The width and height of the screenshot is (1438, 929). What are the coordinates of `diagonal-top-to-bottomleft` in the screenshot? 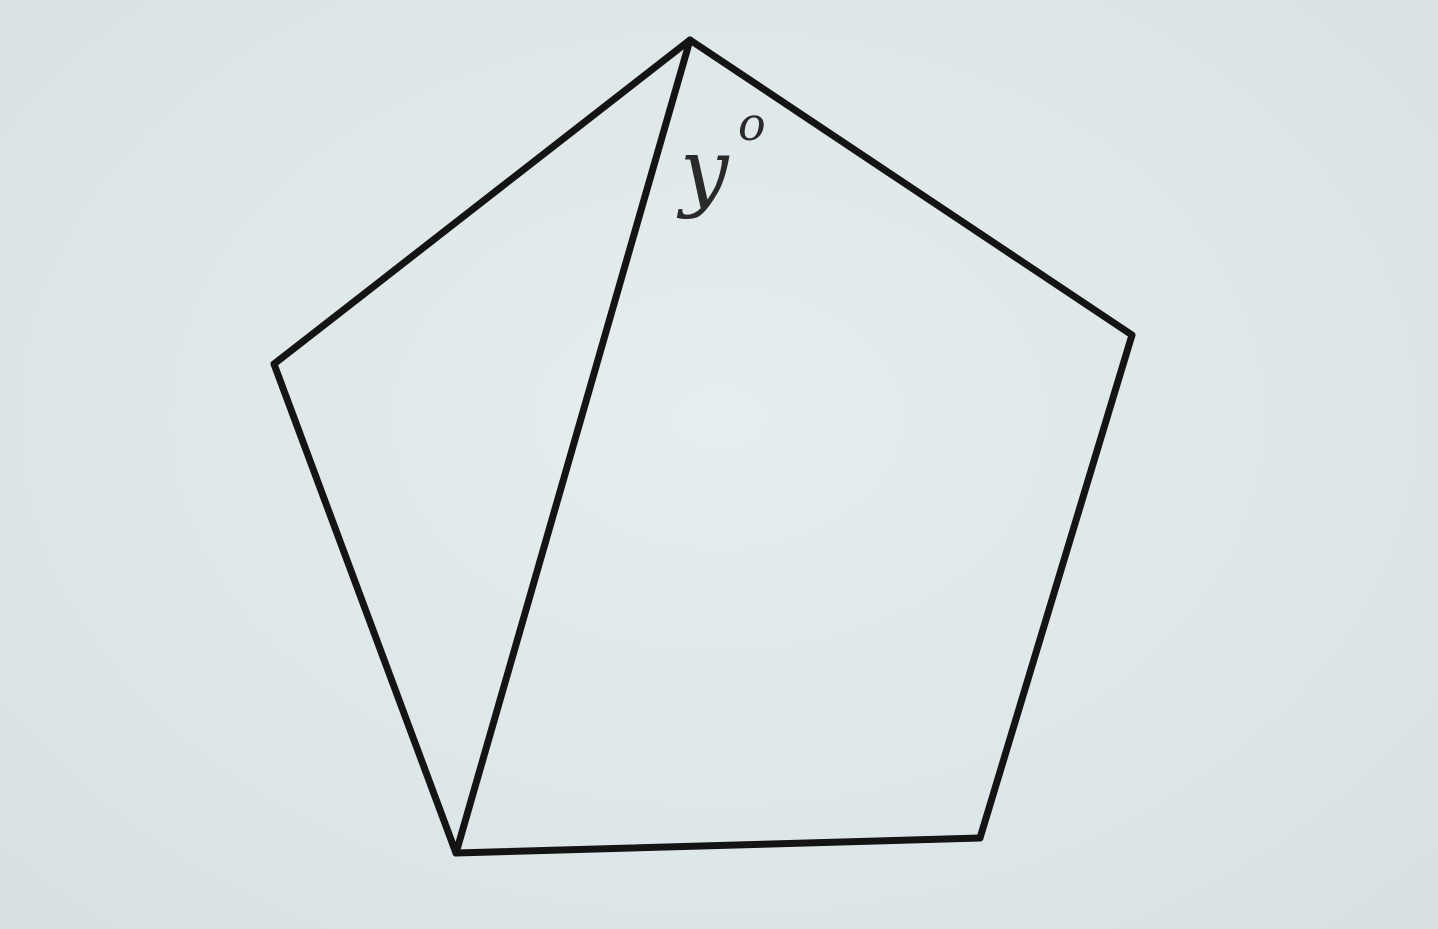 It's located at (573, 446).